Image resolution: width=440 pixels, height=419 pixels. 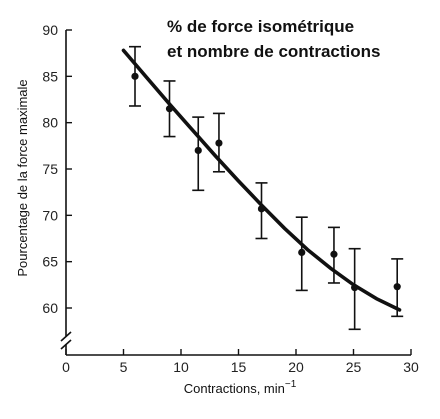 What do you see at coordinates (234, 388) in the screenshot?
I see `x-axis-title-text: Contractions, min` at bounding box center [234, 388].